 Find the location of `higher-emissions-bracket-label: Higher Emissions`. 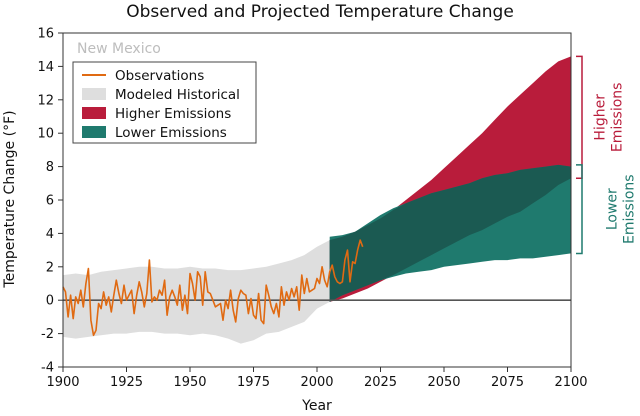

higher-emissions-bracket-label: Higher Emissions is located at coordinates (609, 118).